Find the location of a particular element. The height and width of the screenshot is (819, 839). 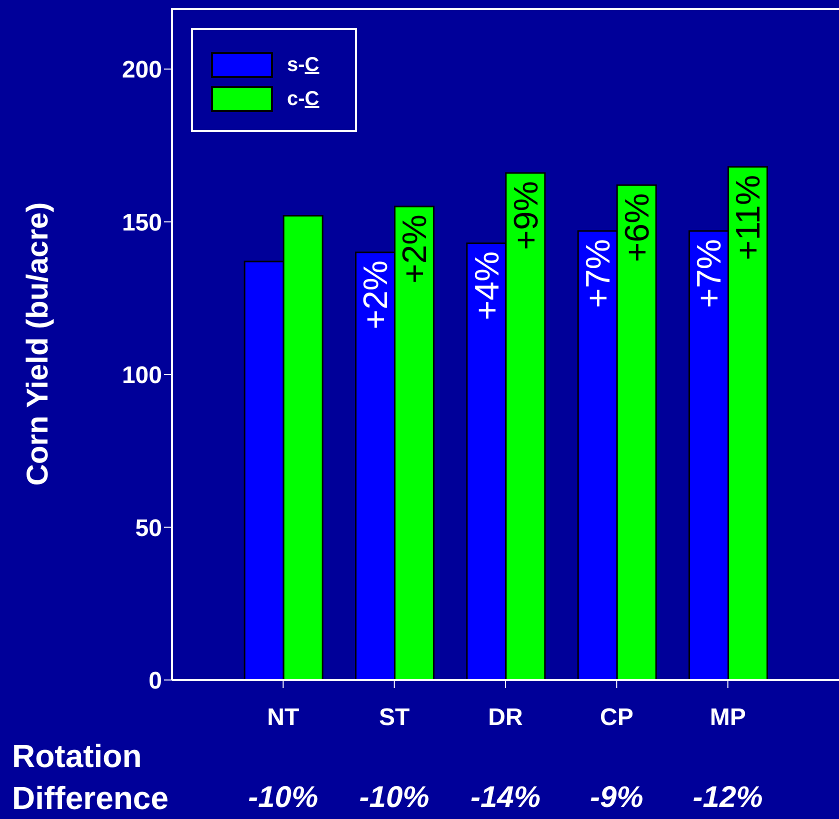

x-tick-label: NT is located at coordinates (283, 718).